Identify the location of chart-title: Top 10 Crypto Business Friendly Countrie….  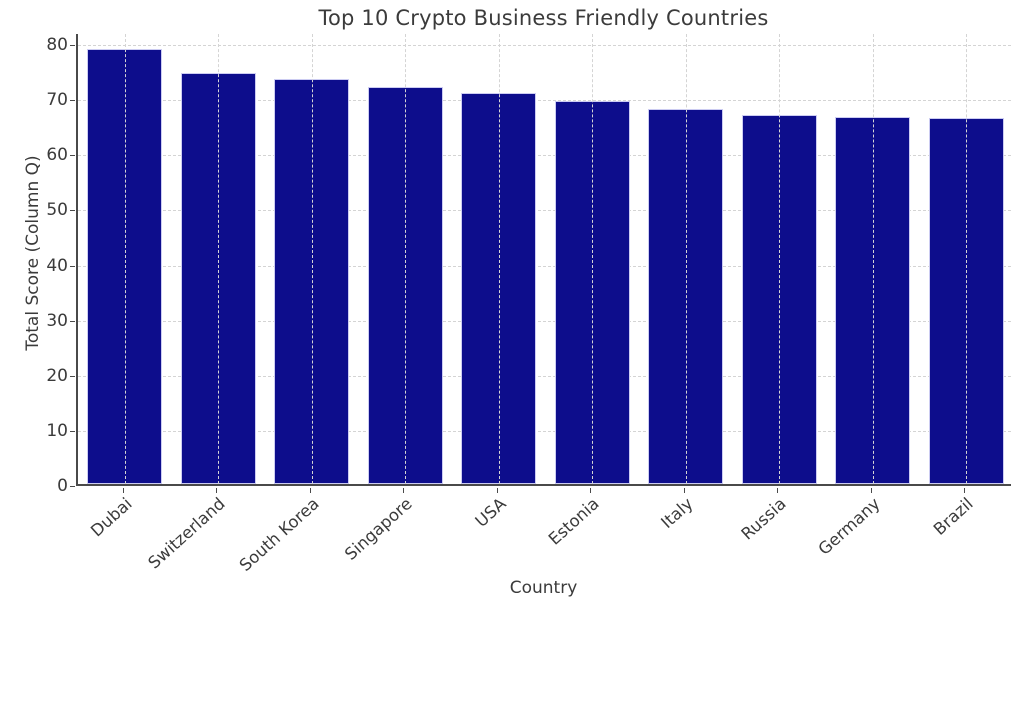
(543, 18).